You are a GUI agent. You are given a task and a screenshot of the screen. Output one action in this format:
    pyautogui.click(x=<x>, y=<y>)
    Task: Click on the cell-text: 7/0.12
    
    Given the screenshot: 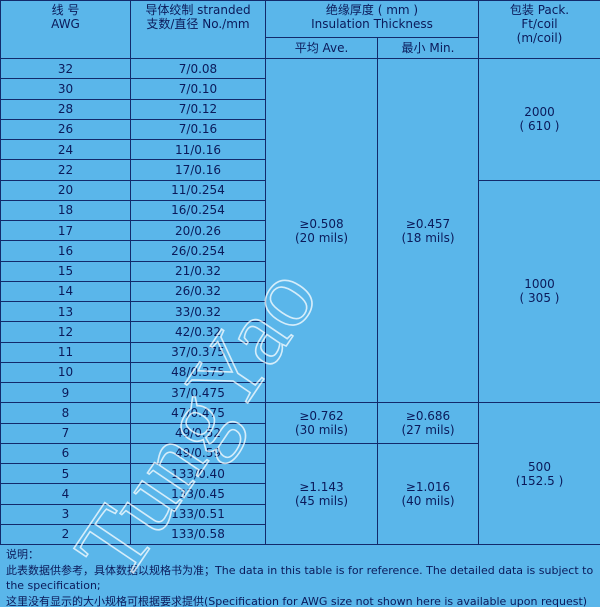 What is the action you would take?
    pyautogui.click(x=198, y=109)
    